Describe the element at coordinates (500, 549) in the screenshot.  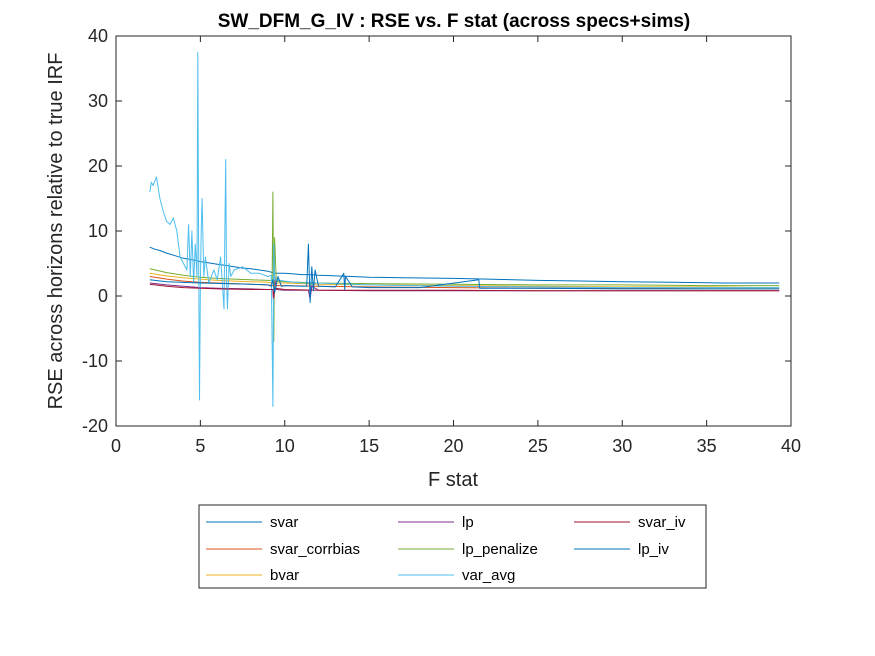
I see `legend-label-lp-penalize: lp_penalize` at that location.